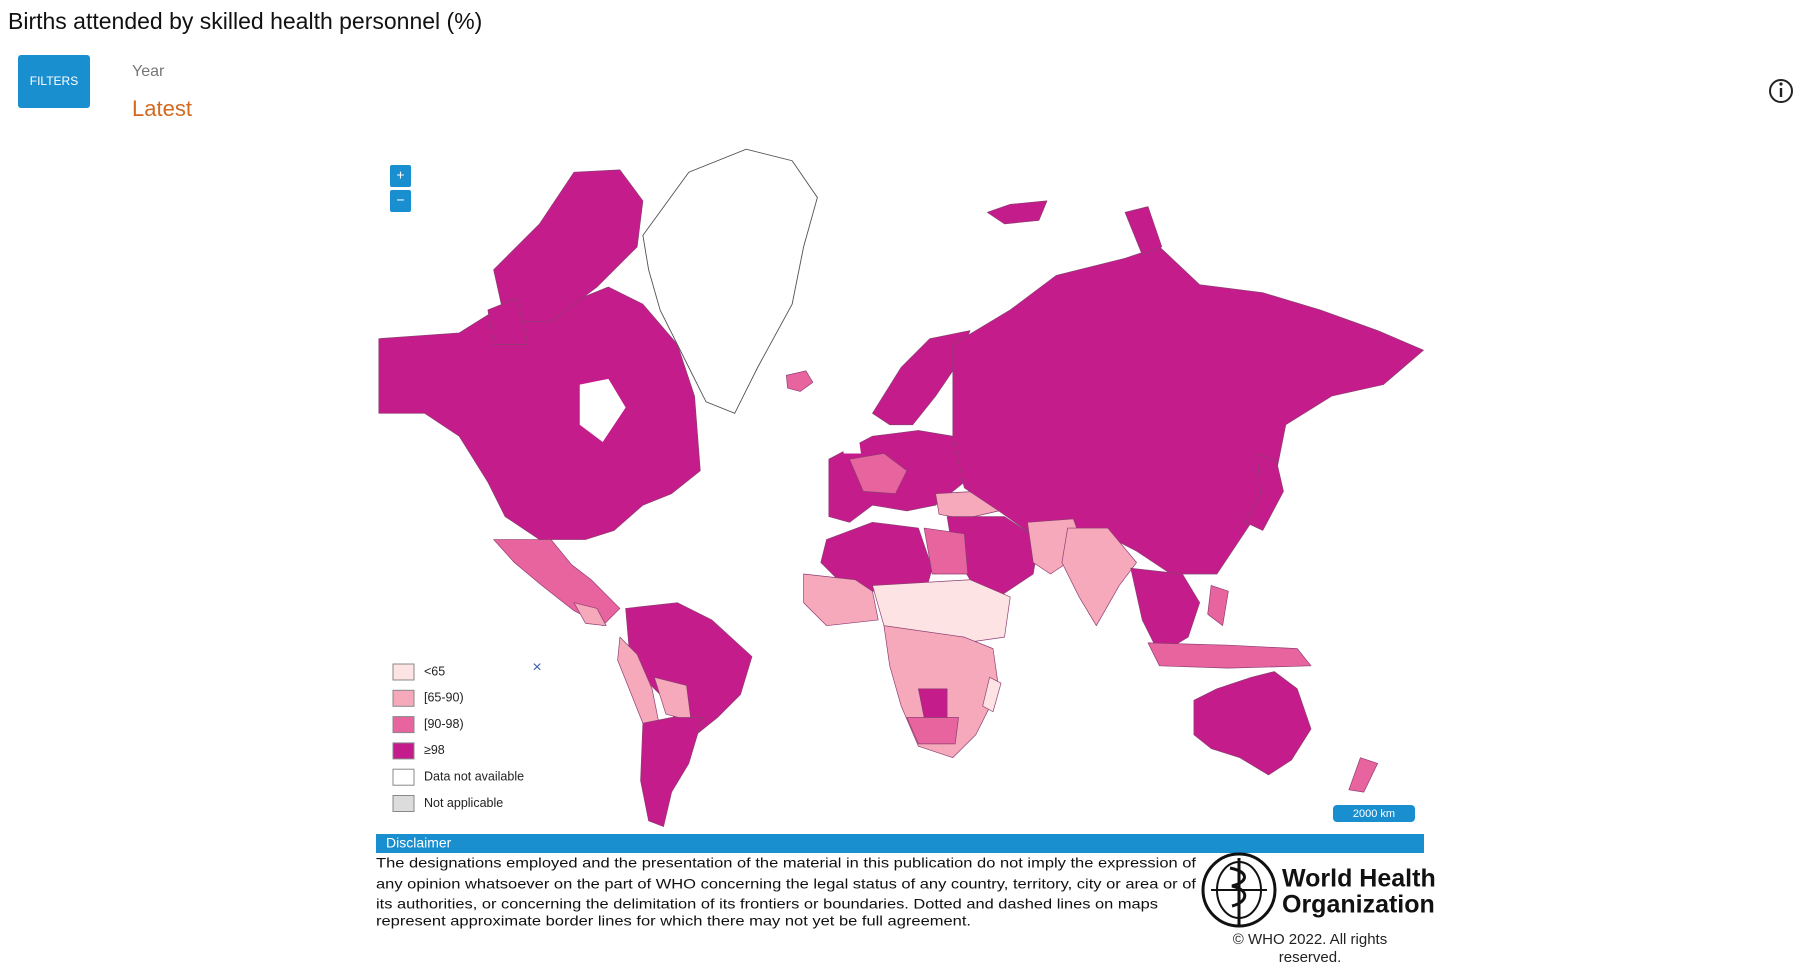 This screenshot has width=1800, height=971. Describe the element at coordinates (444, 698) in the screenshot. I see `legend-label: [65-90)` at that location.